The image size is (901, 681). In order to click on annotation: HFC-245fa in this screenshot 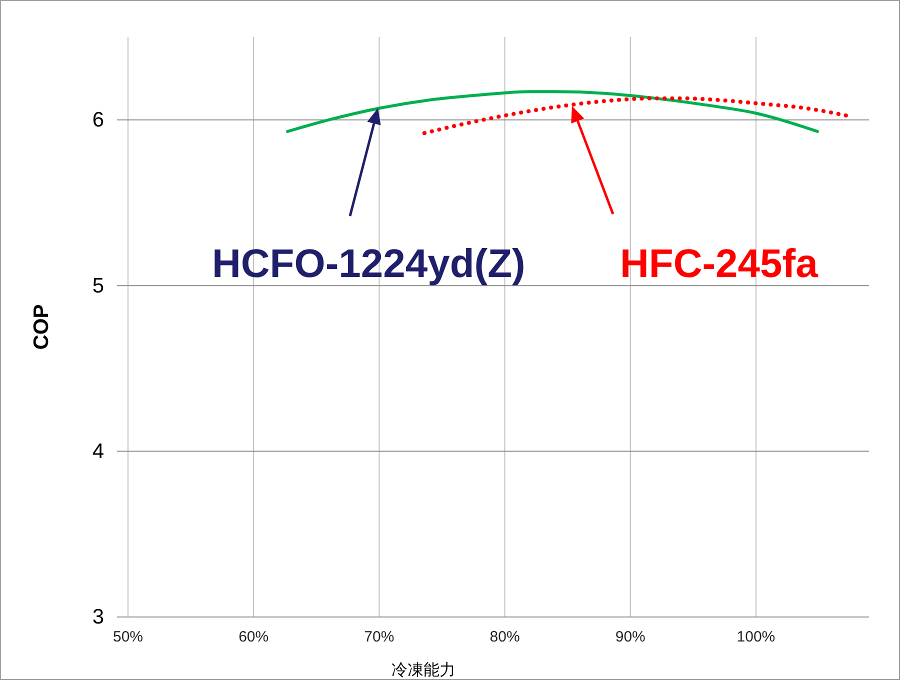, I will do `click(719, 264)`.